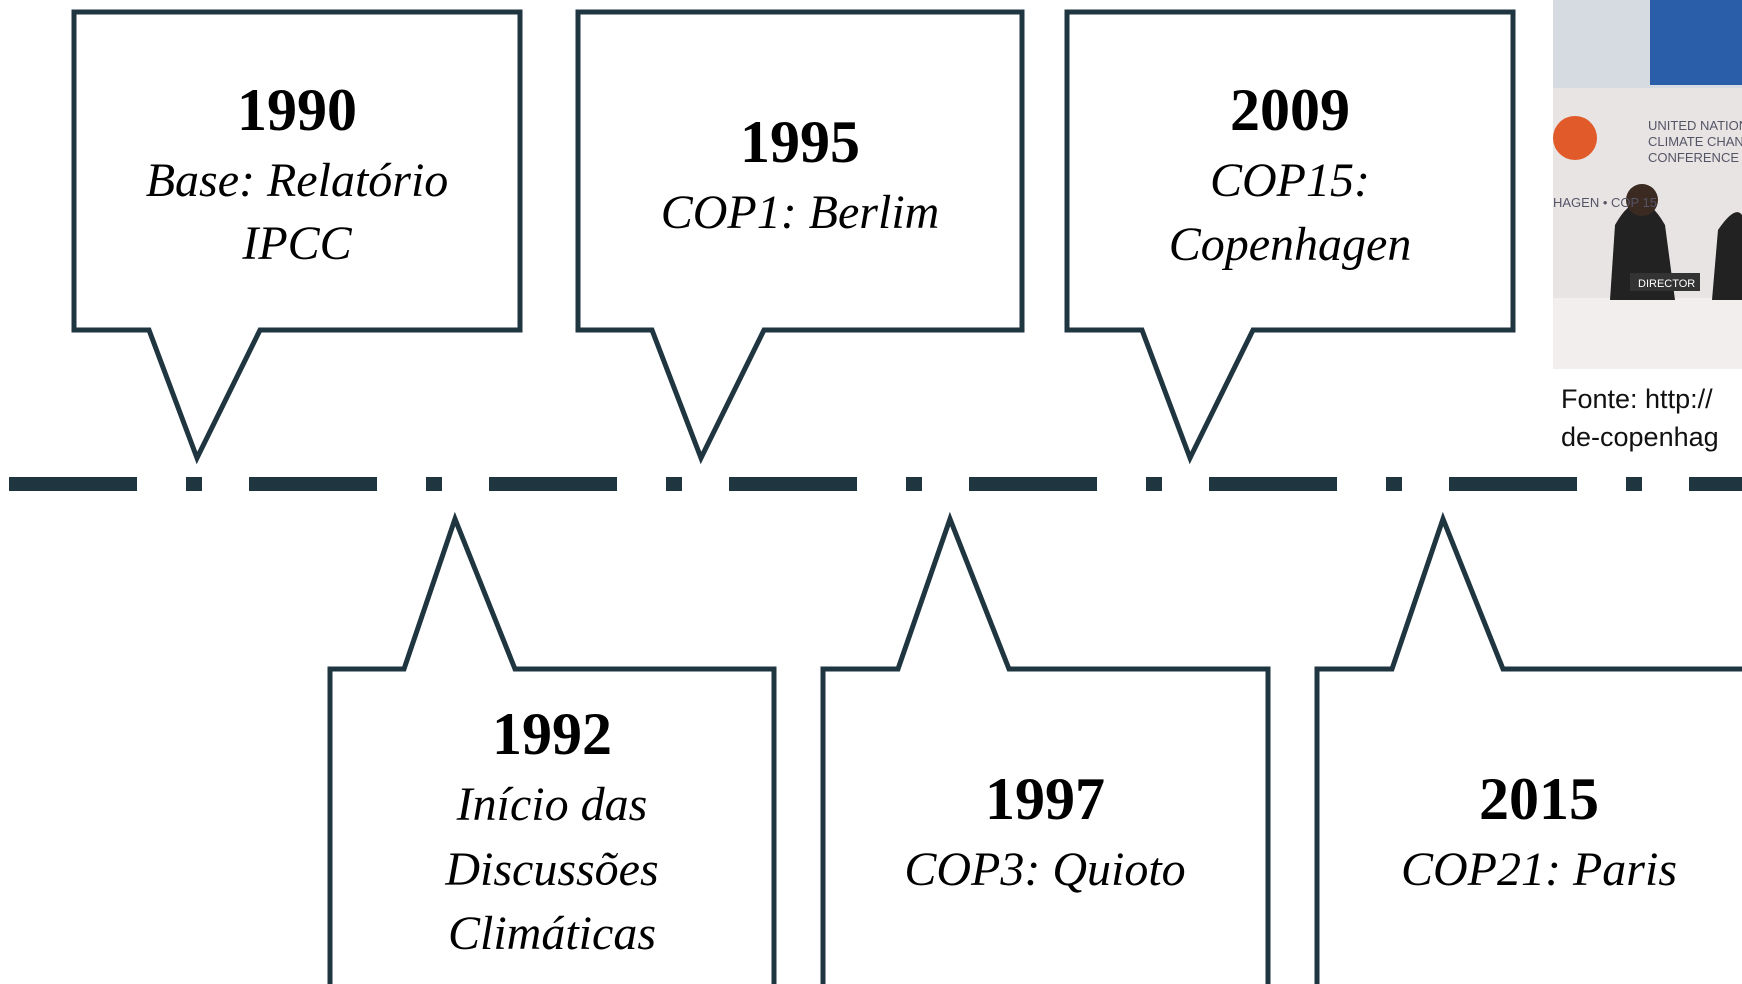 This screenshot has width=1742, height=984. What do you see at coordinates (1637, 399) in the screenshot?
I see `photo-caption: Fonte: http://` at bounding box center [1637, 399].